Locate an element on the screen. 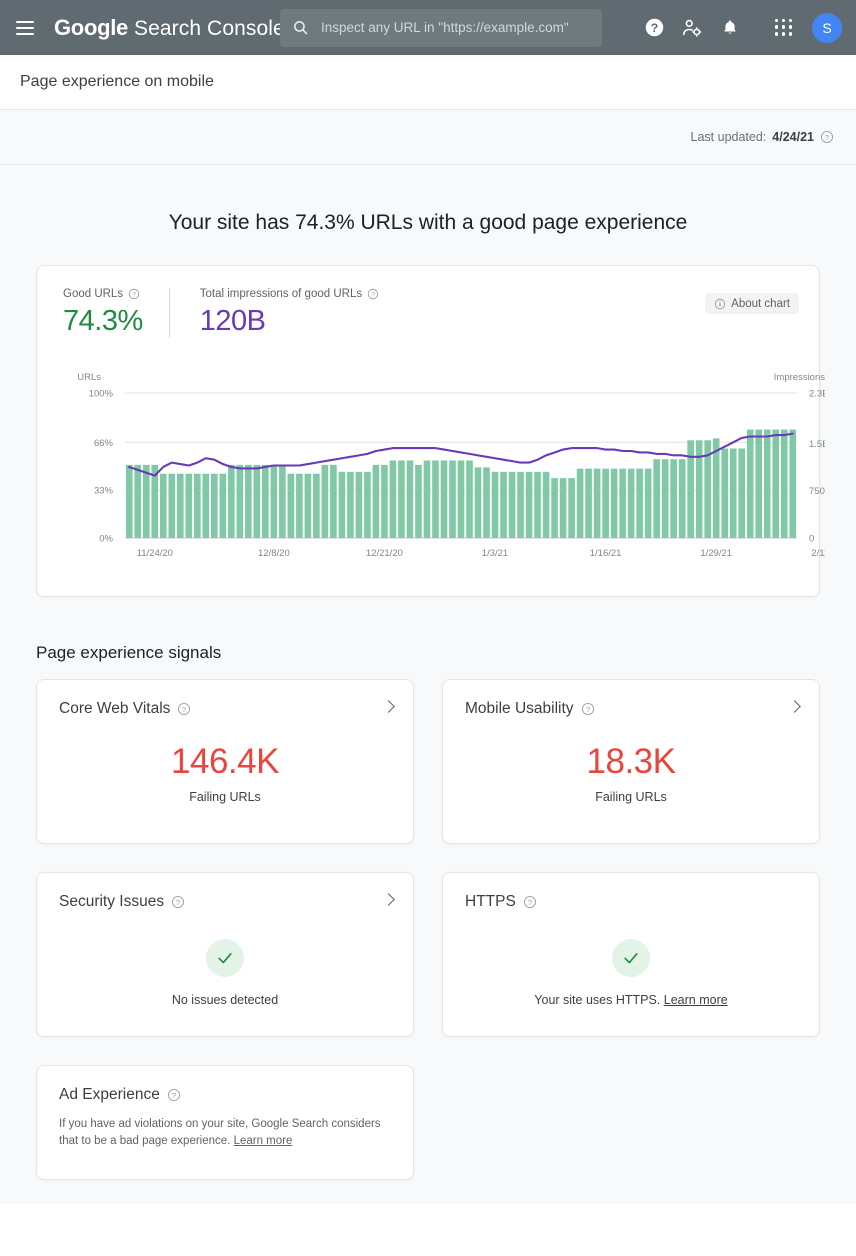  svg-text: 1/3/21 is located at coordinates (495, 553).